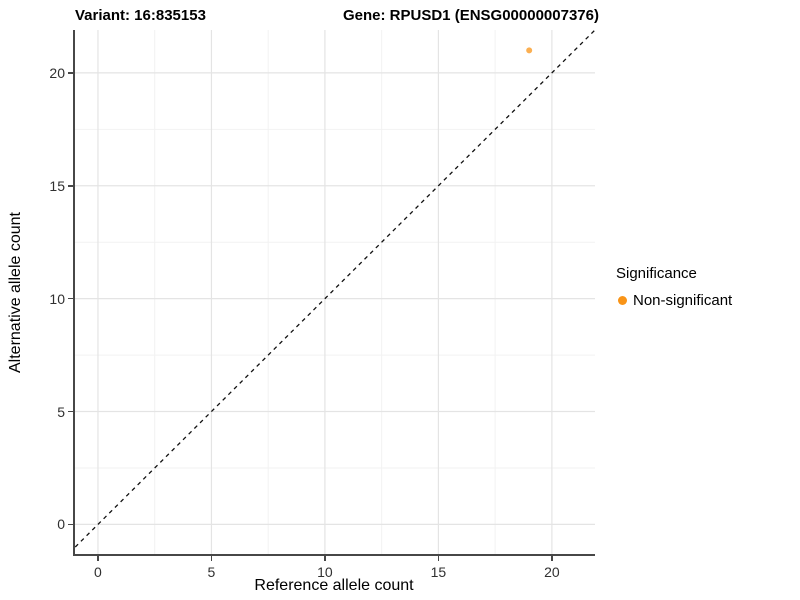  I want to click on x-tick-label: 5, so click(211, 572).